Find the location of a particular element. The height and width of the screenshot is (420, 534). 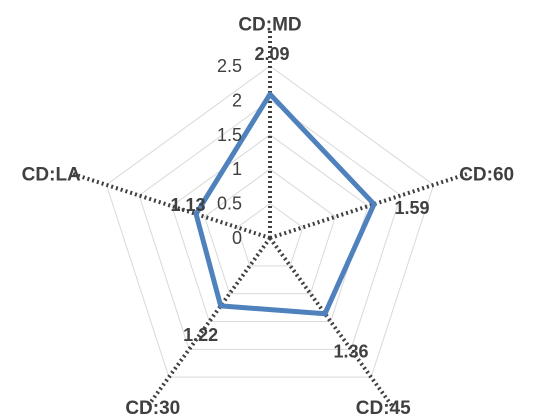

data-label: 2.09 is located at coordinates (271, 54).